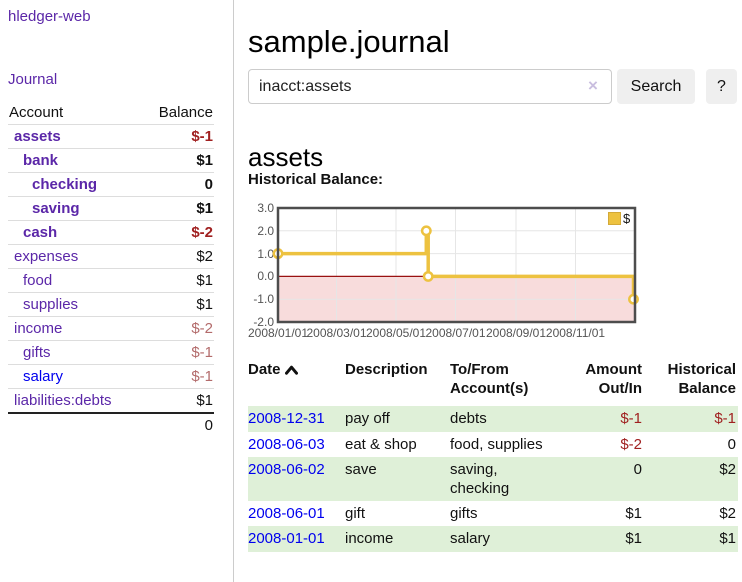 The height and width of the screenshot is (582, 742). Describe the element at coordinates (38, 328) in the screenshot. I see `account-link-income: income` at that location.